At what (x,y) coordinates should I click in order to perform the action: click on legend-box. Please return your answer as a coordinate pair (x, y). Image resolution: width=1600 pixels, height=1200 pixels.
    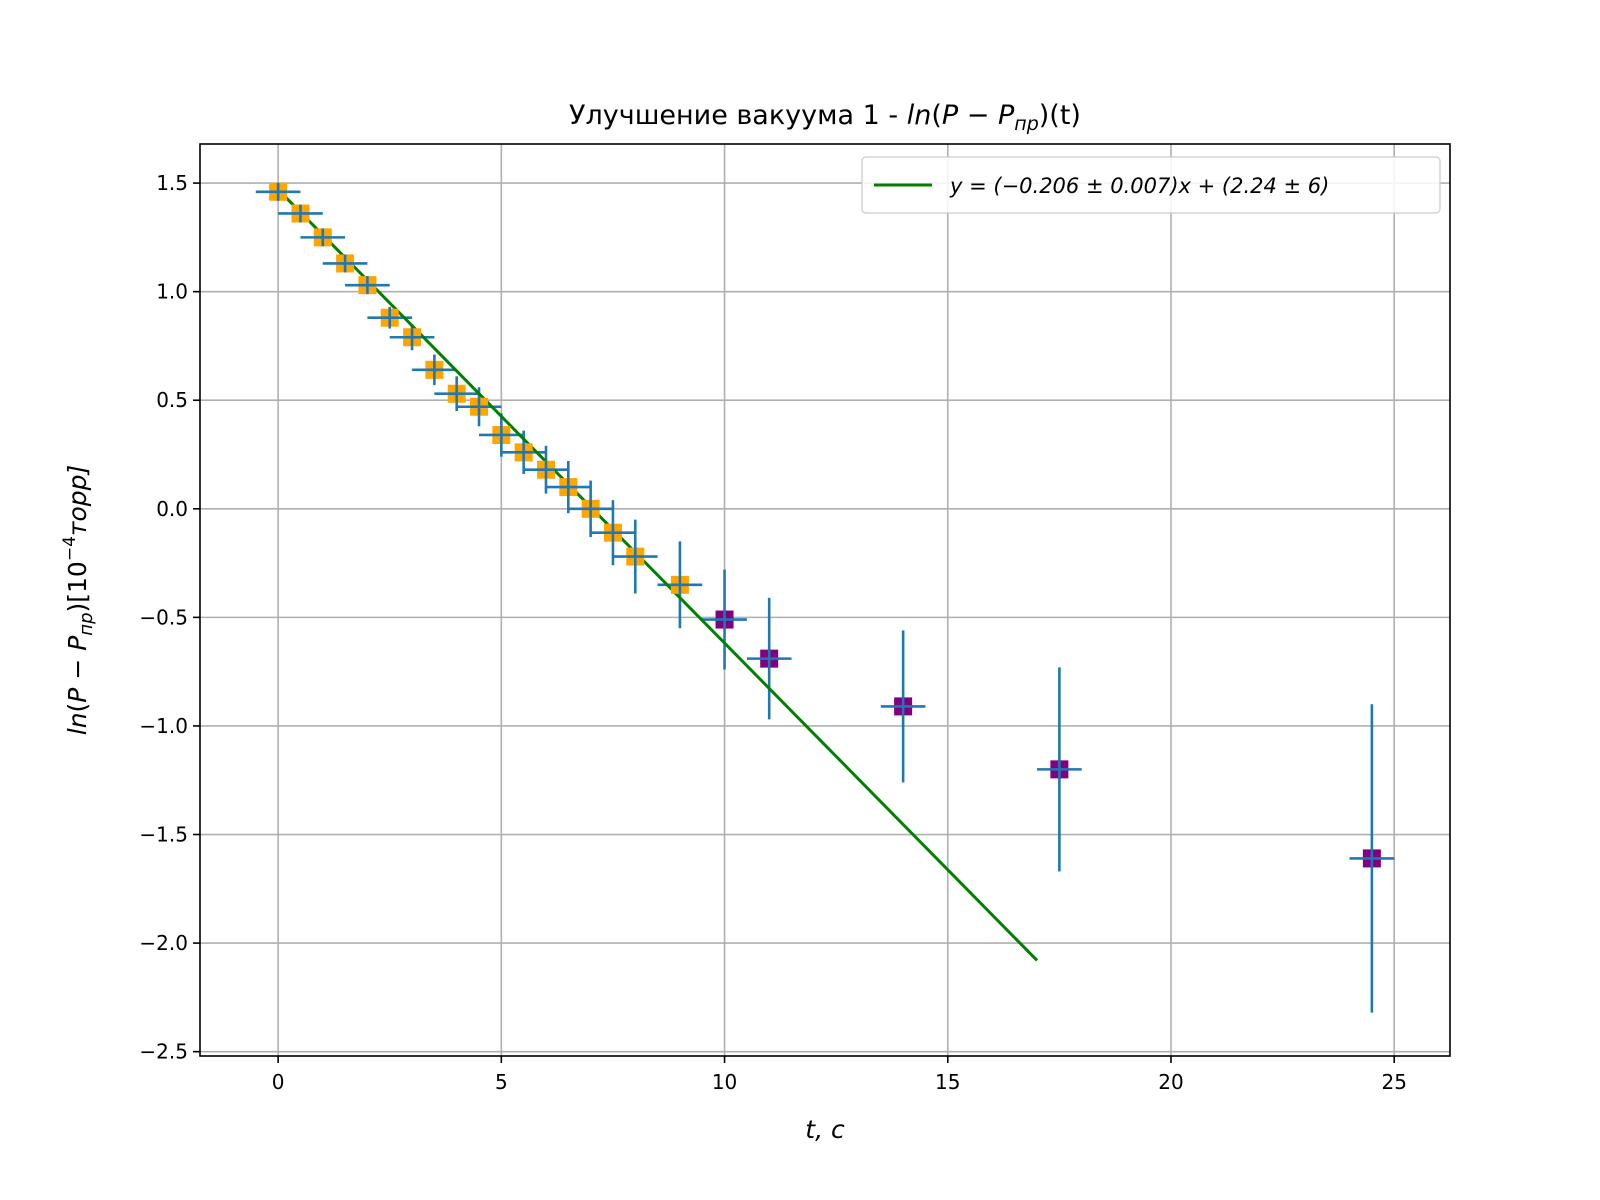
    Looking at the image, I should click on (1151, 185).